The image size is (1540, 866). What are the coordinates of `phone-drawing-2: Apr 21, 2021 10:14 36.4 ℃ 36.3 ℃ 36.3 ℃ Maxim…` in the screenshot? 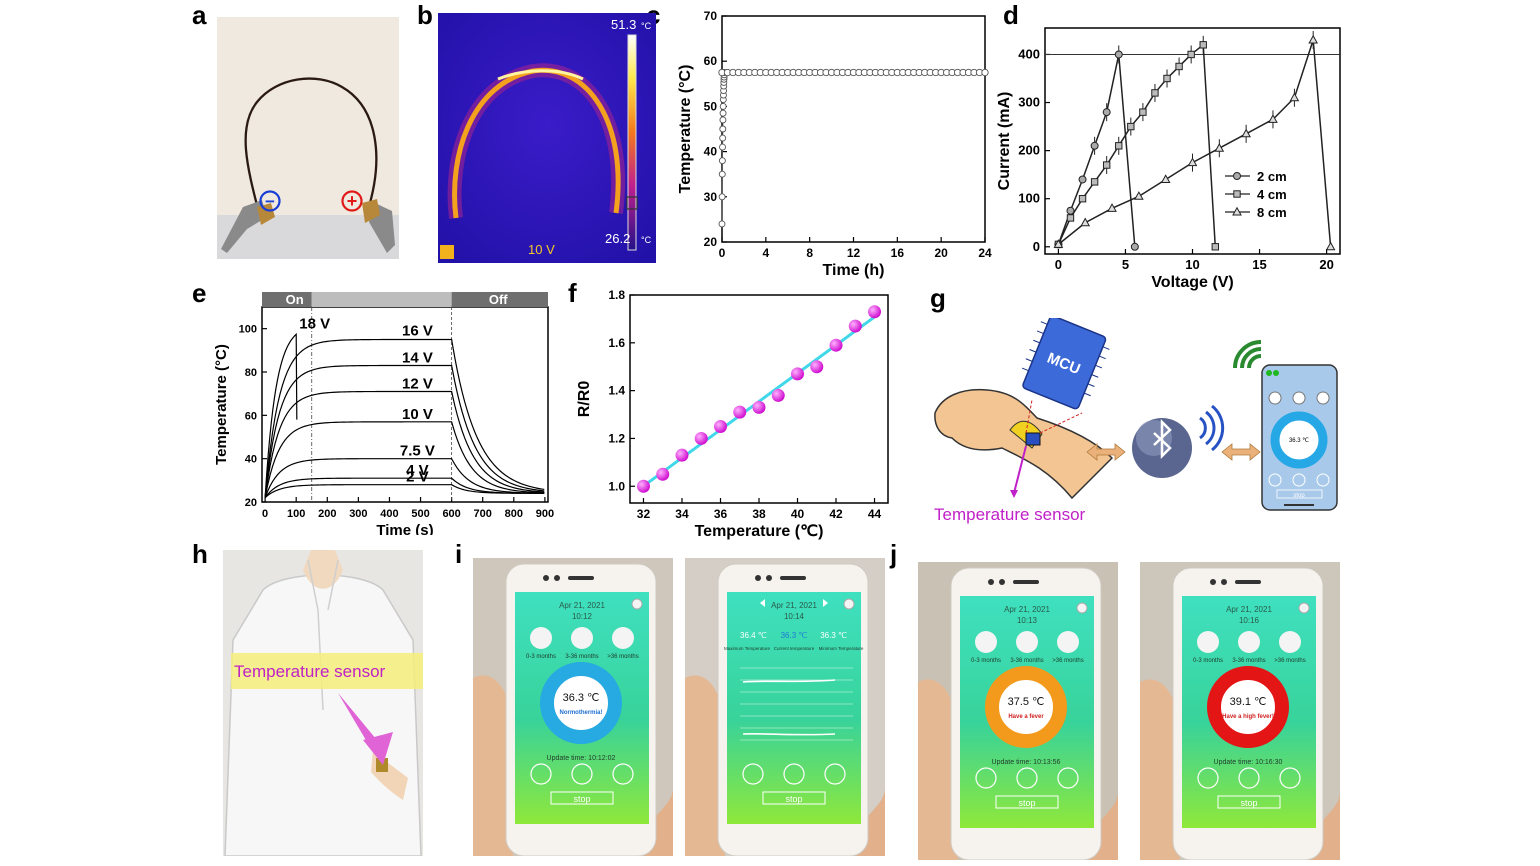 It's located at (785, 709).